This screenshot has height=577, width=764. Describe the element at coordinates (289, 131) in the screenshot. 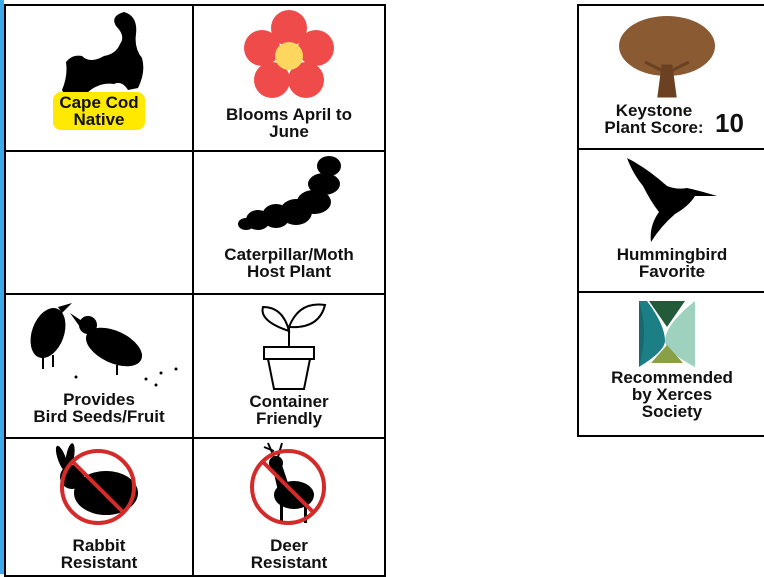

I see `label-line: June` at that location.